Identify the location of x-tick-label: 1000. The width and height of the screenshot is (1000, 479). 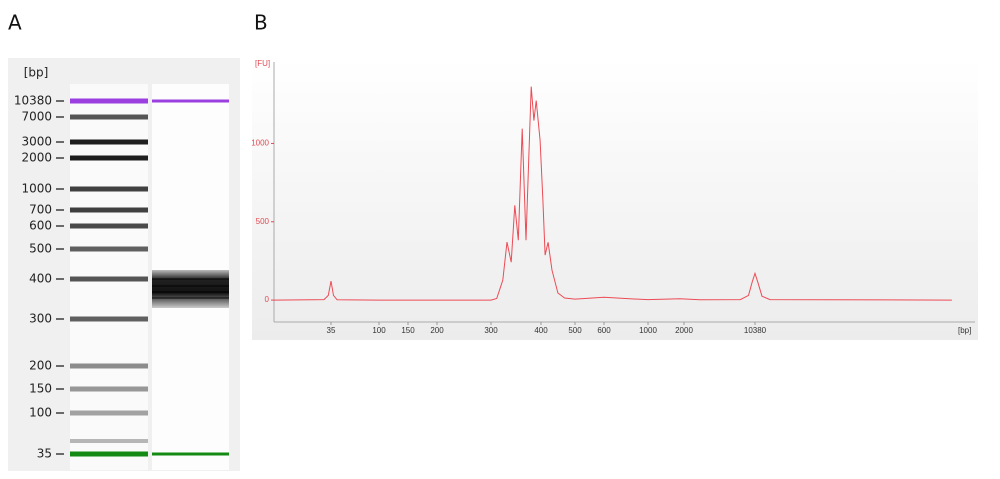
(648, 330).